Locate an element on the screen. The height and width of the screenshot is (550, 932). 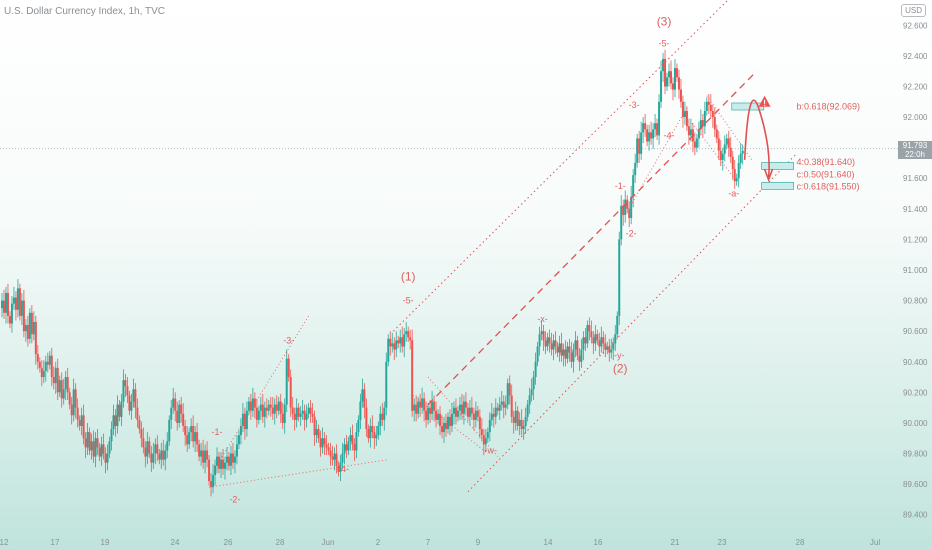
x-tick-label: 2 is located at coordinates (378, 542).